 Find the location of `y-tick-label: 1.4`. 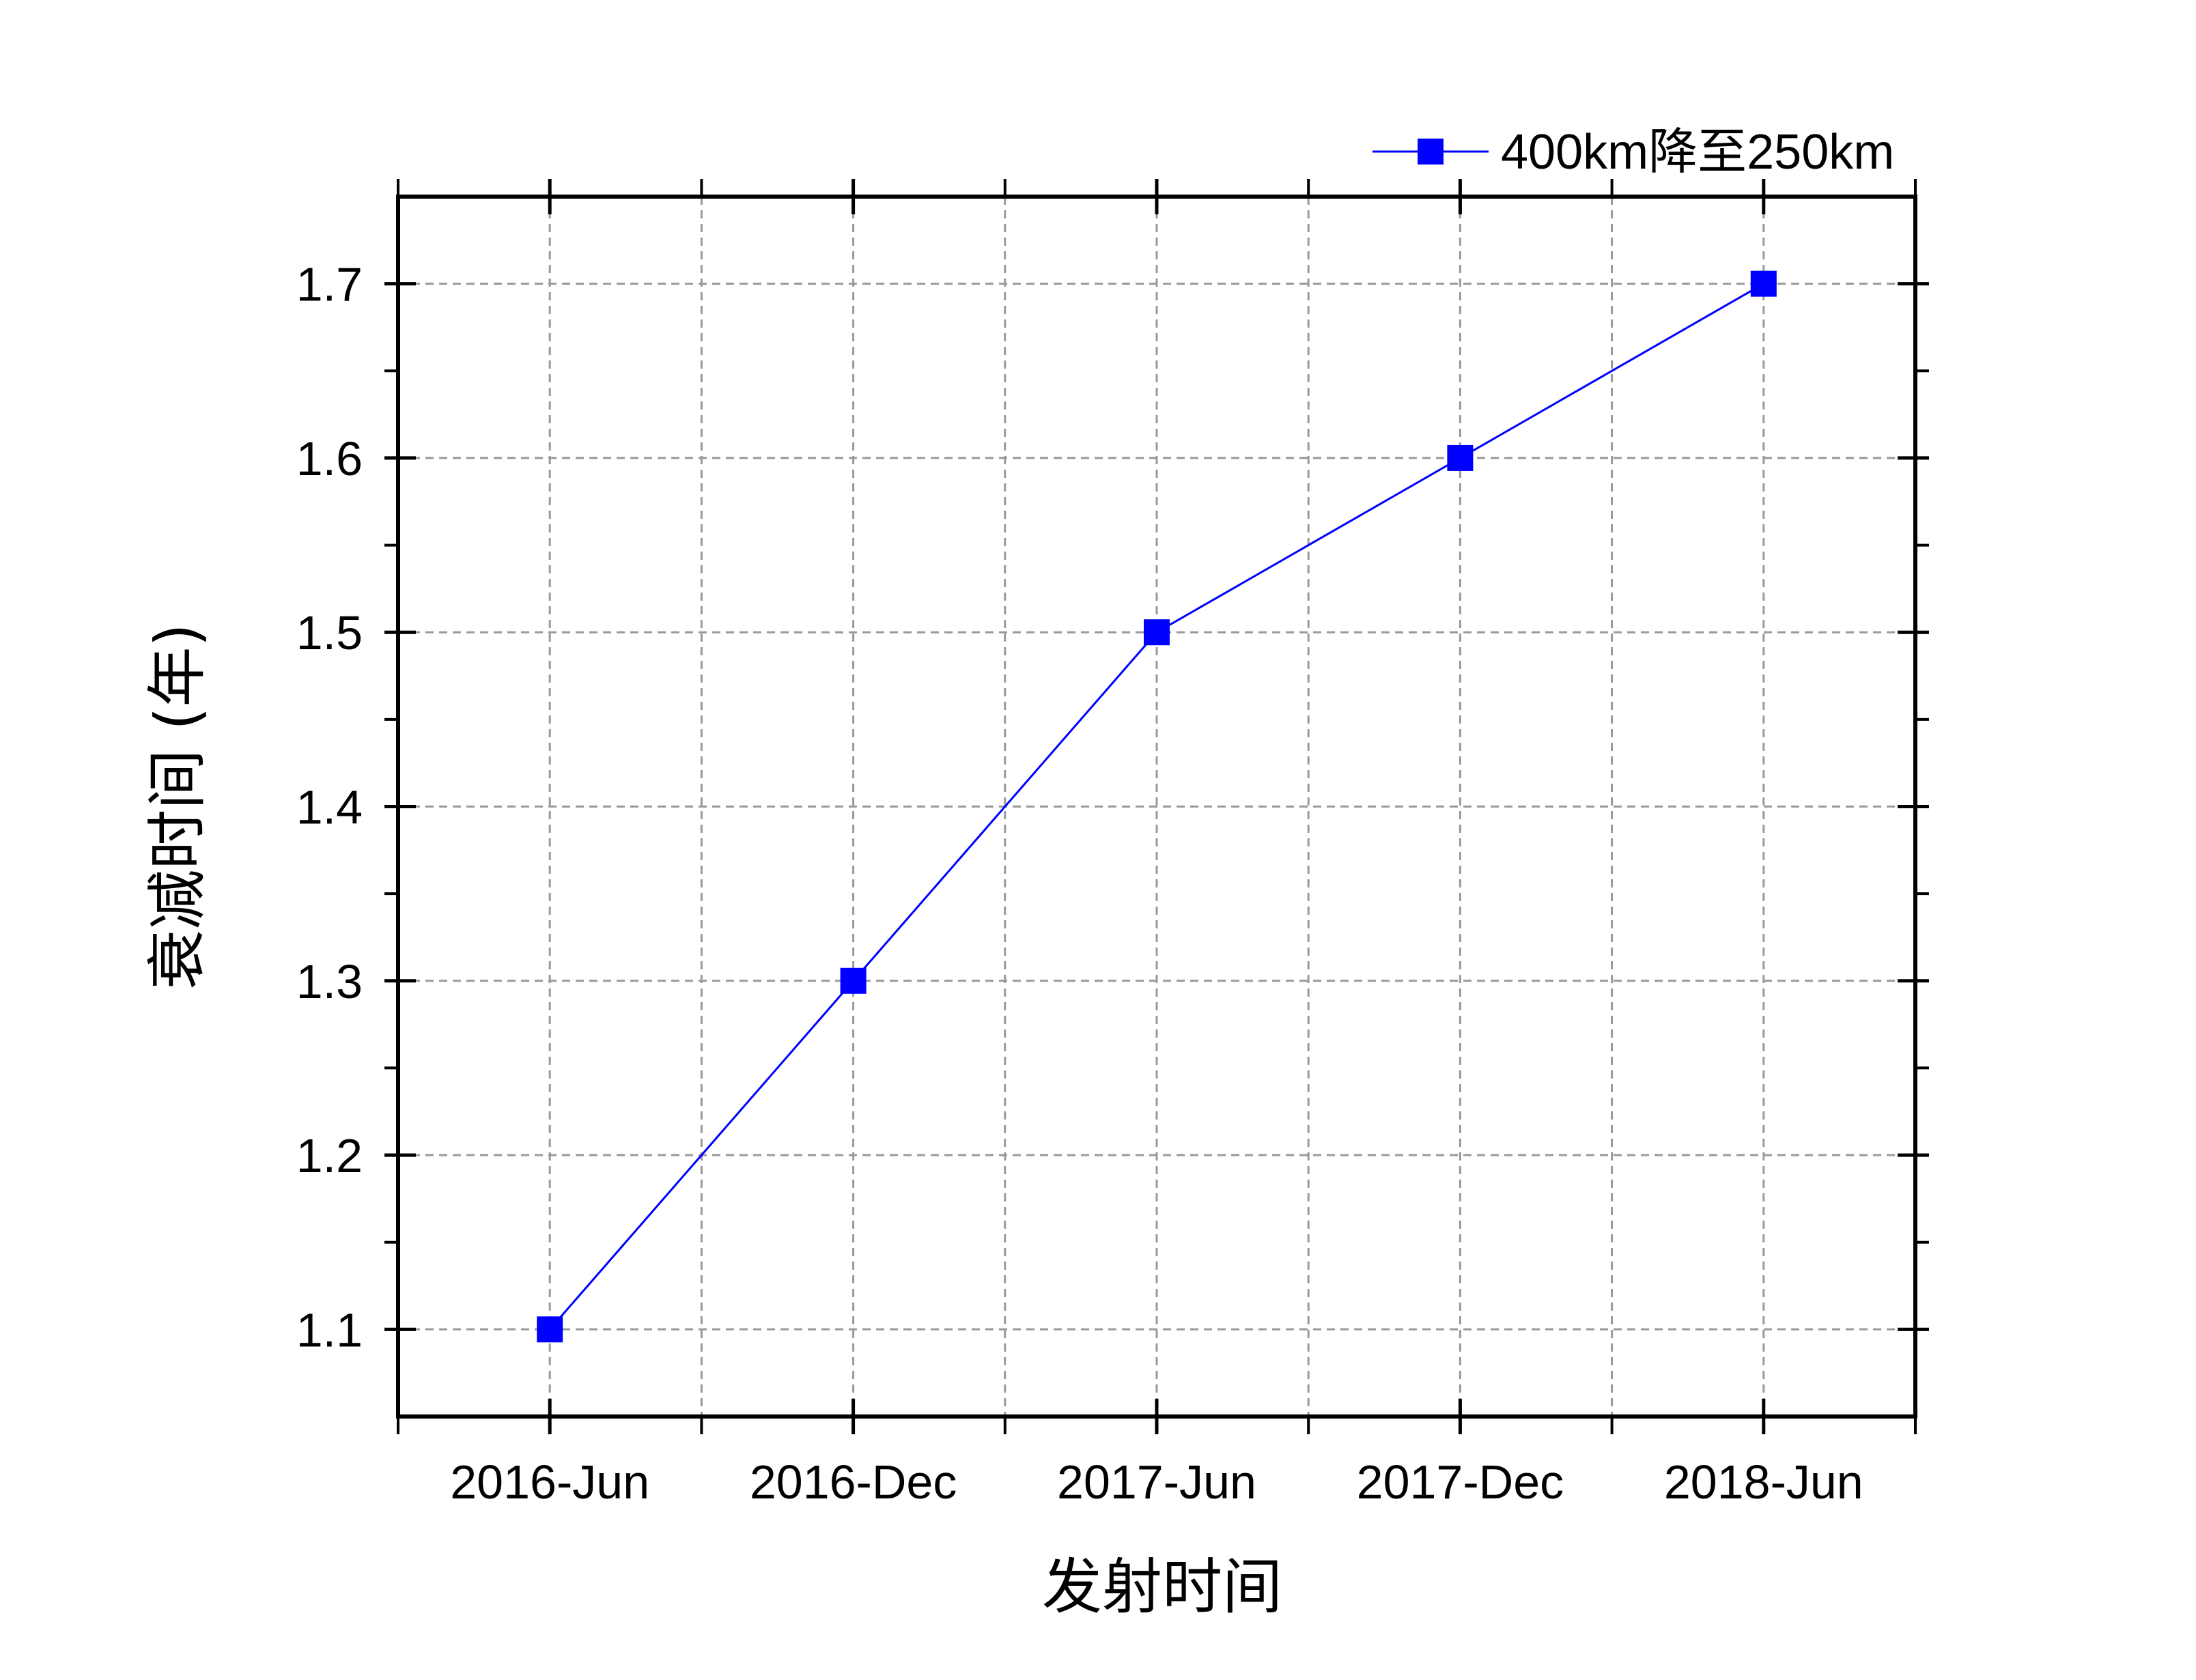

y-tick-label: 1.4 is located at coordinates (329, 807).